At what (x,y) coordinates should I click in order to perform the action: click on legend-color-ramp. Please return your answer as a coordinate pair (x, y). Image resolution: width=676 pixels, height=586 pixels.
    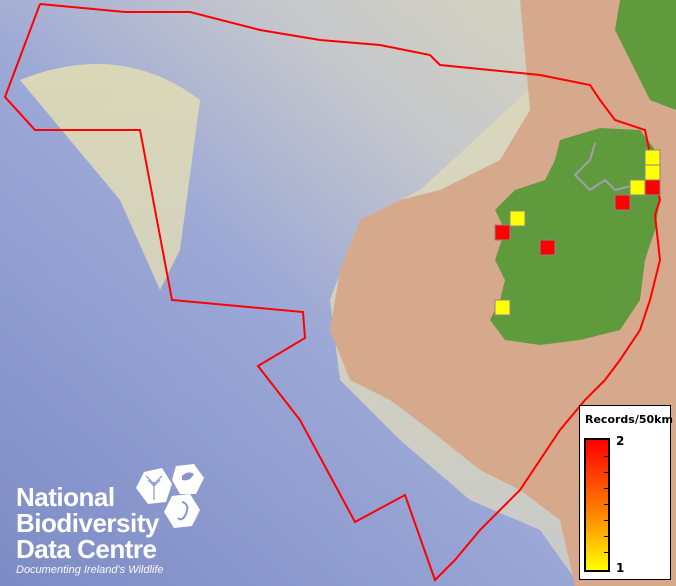
    Looking at the image, I should click on (597, 505).